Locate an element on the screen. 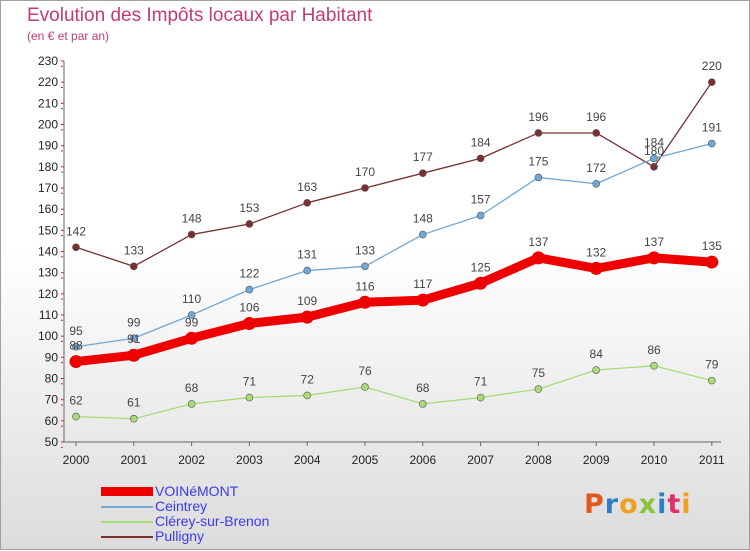  data-label: 148 is located at coordinates (192, 219).